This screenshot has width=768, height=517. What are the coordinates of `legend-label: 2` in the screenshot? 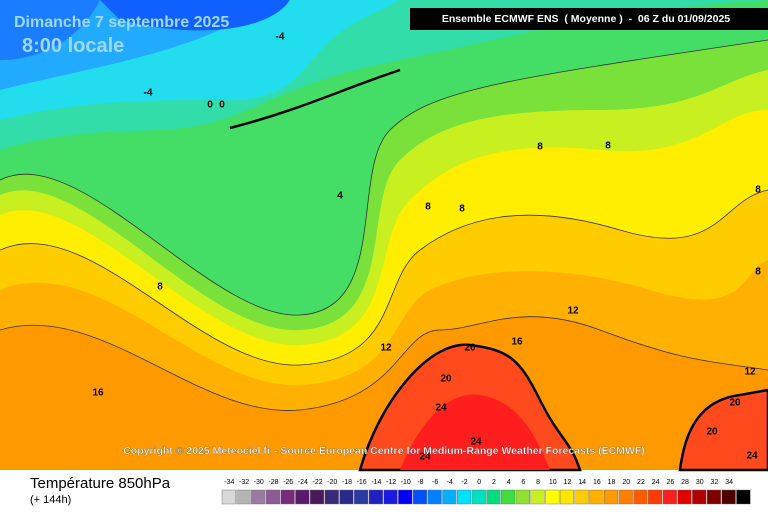 It's located at (494, 482).